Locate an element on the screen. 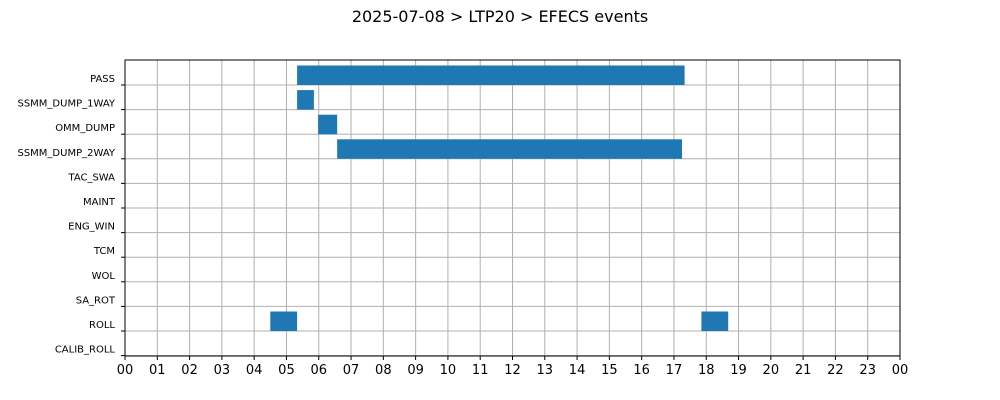 Image resolution: width=1000 pixels, height=400 pixels. x-tick-label: 23 is located at coordinates (867, 370).